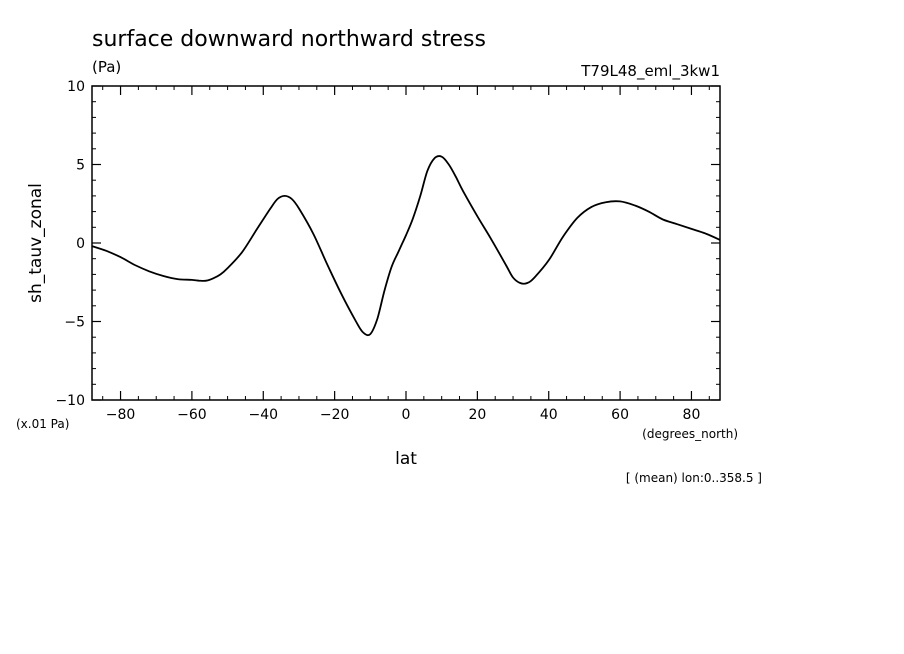  Describe the element at coordinates (650, 71) in the screenshot. I see `run-label: T79L48_eml_3kw1` at that location.